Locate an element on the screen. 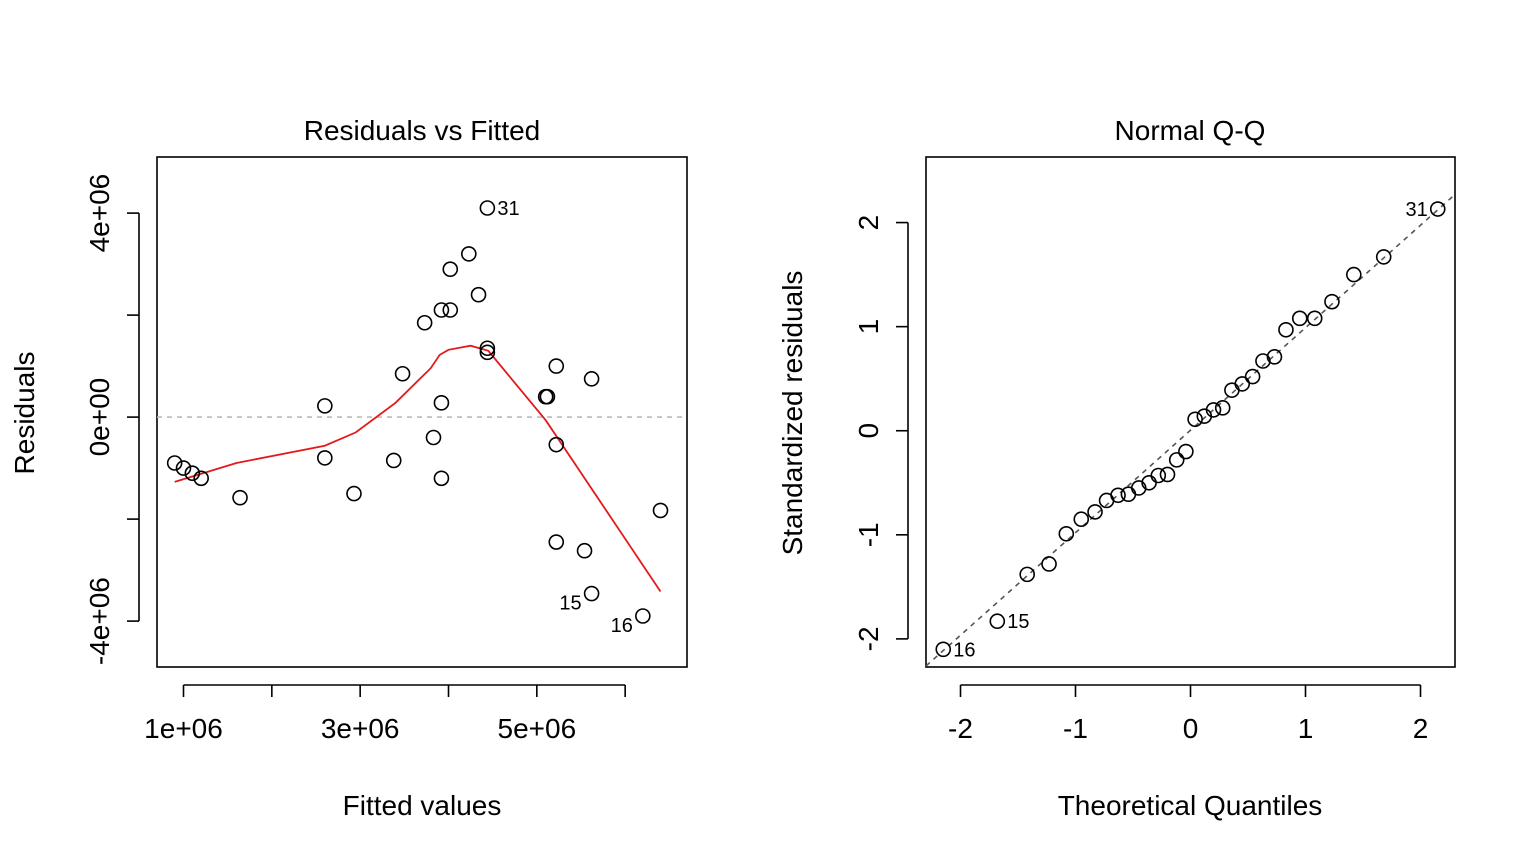 This screenshot has height=864, width=1536. qq-x-axis: -2 -1 0 1 2 is located at coordinates (1188, 714).